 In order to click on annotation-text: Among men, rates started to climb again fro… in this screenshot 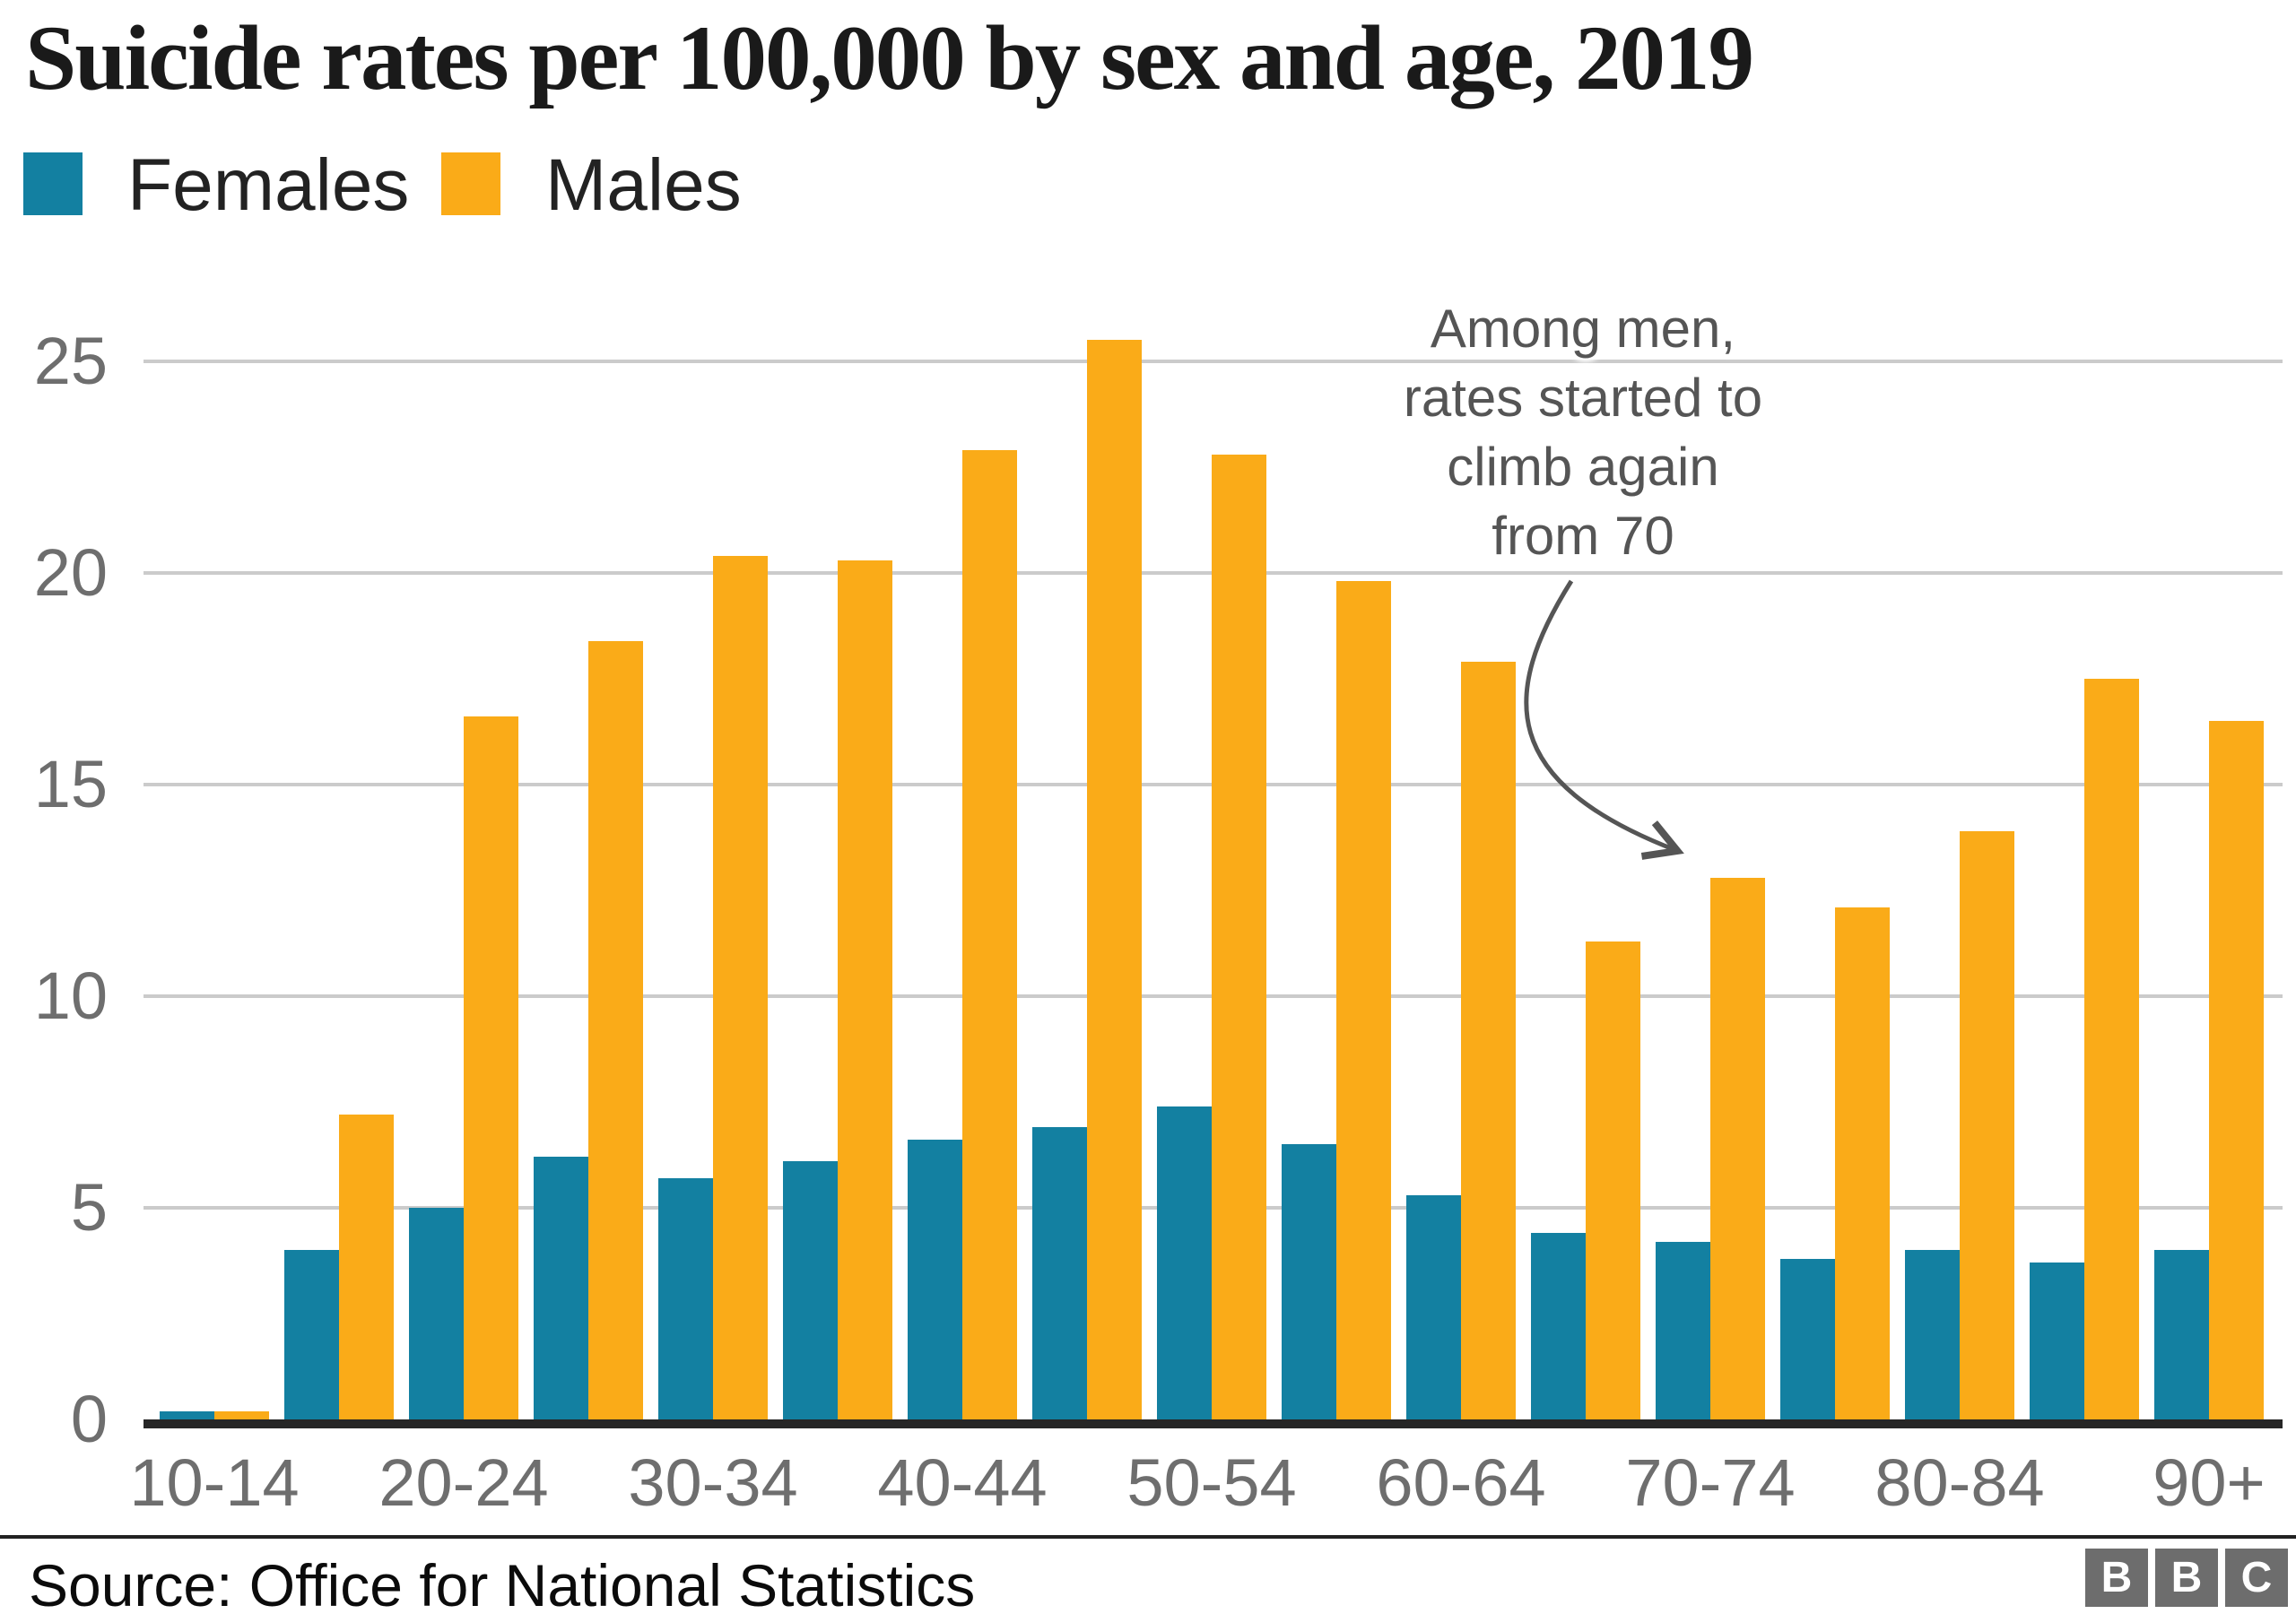, I will do `click(1583, 432)`.